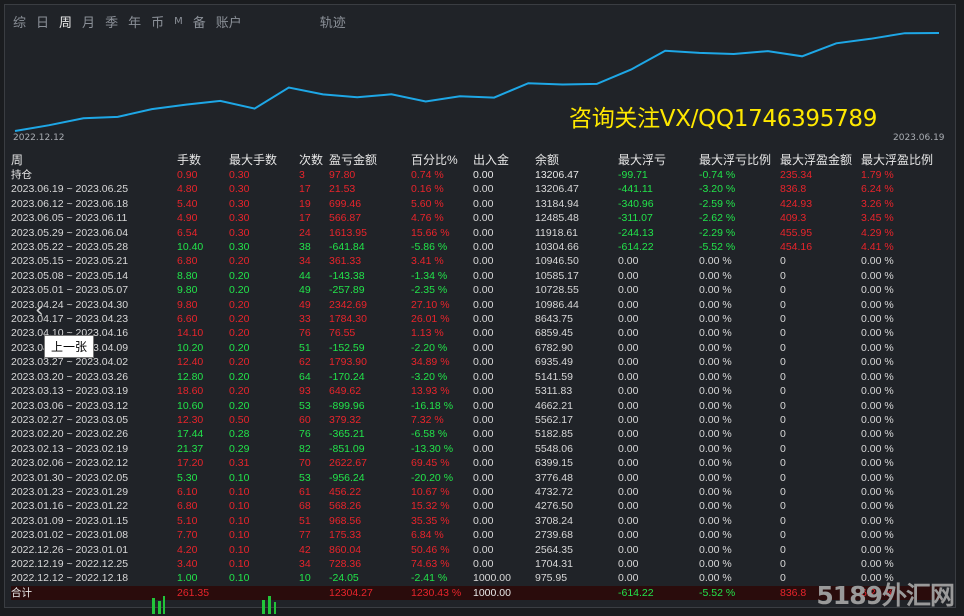 The image size is (964, 616). Describe the element at coordinates (20, 23) in the screenshot. I see `period-tab-0: 综` at that location.